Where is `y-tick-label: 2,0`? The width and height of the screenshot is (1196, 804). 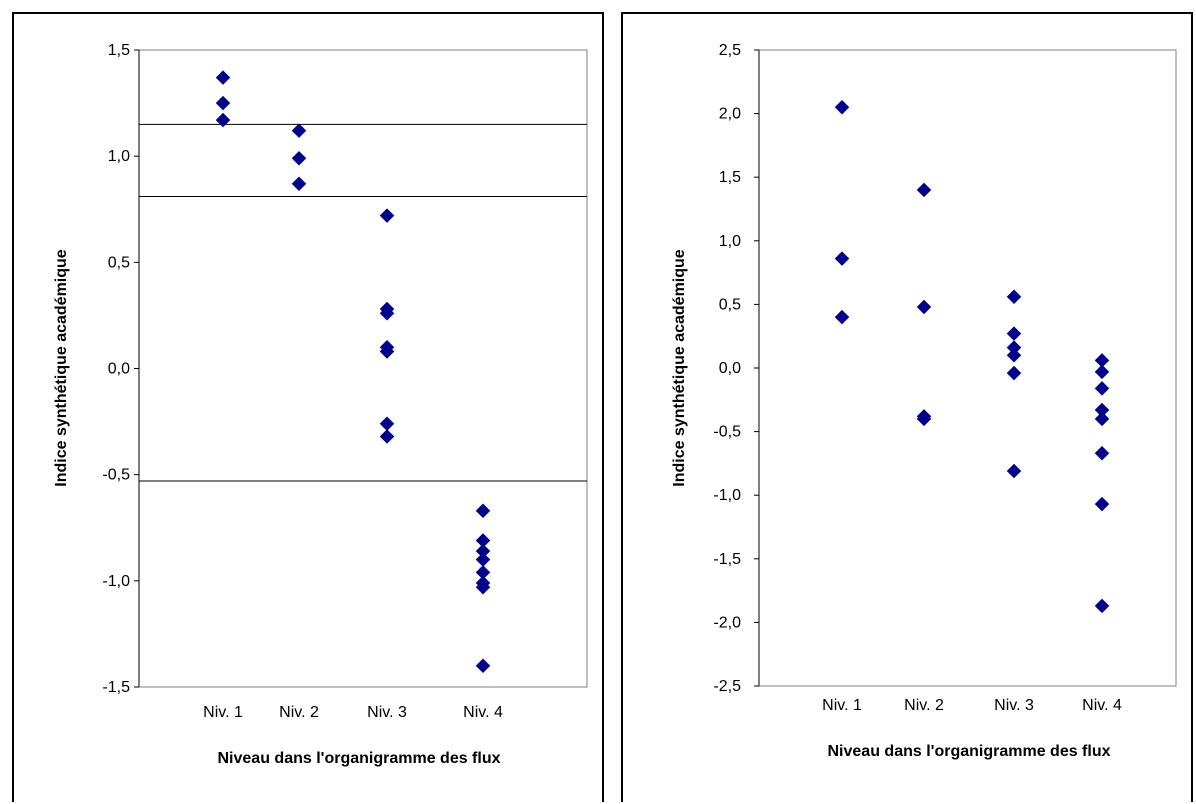
y-tick-label: 2,0 is located at coordinates (730, 114).